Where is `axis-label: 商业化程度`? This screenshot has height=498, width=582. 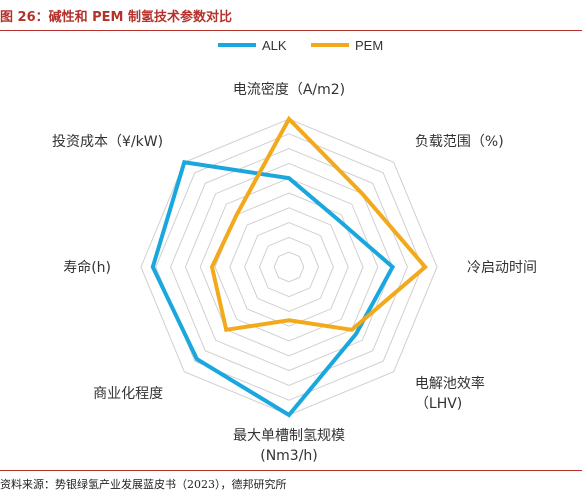
axis-label: 商业化程度 is located at coordinates (128, 394).